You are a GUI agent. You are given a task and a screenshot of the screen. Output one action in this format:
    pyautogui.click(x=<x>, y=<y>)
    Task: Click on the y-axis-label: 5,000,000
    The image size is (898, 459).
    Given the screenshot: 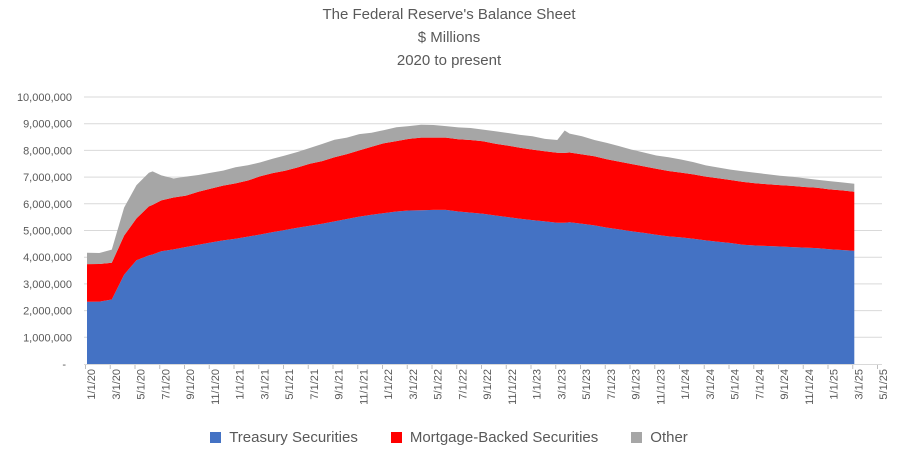 What is the action you would take?
    pyautogui.click(x=47, y=232)
    